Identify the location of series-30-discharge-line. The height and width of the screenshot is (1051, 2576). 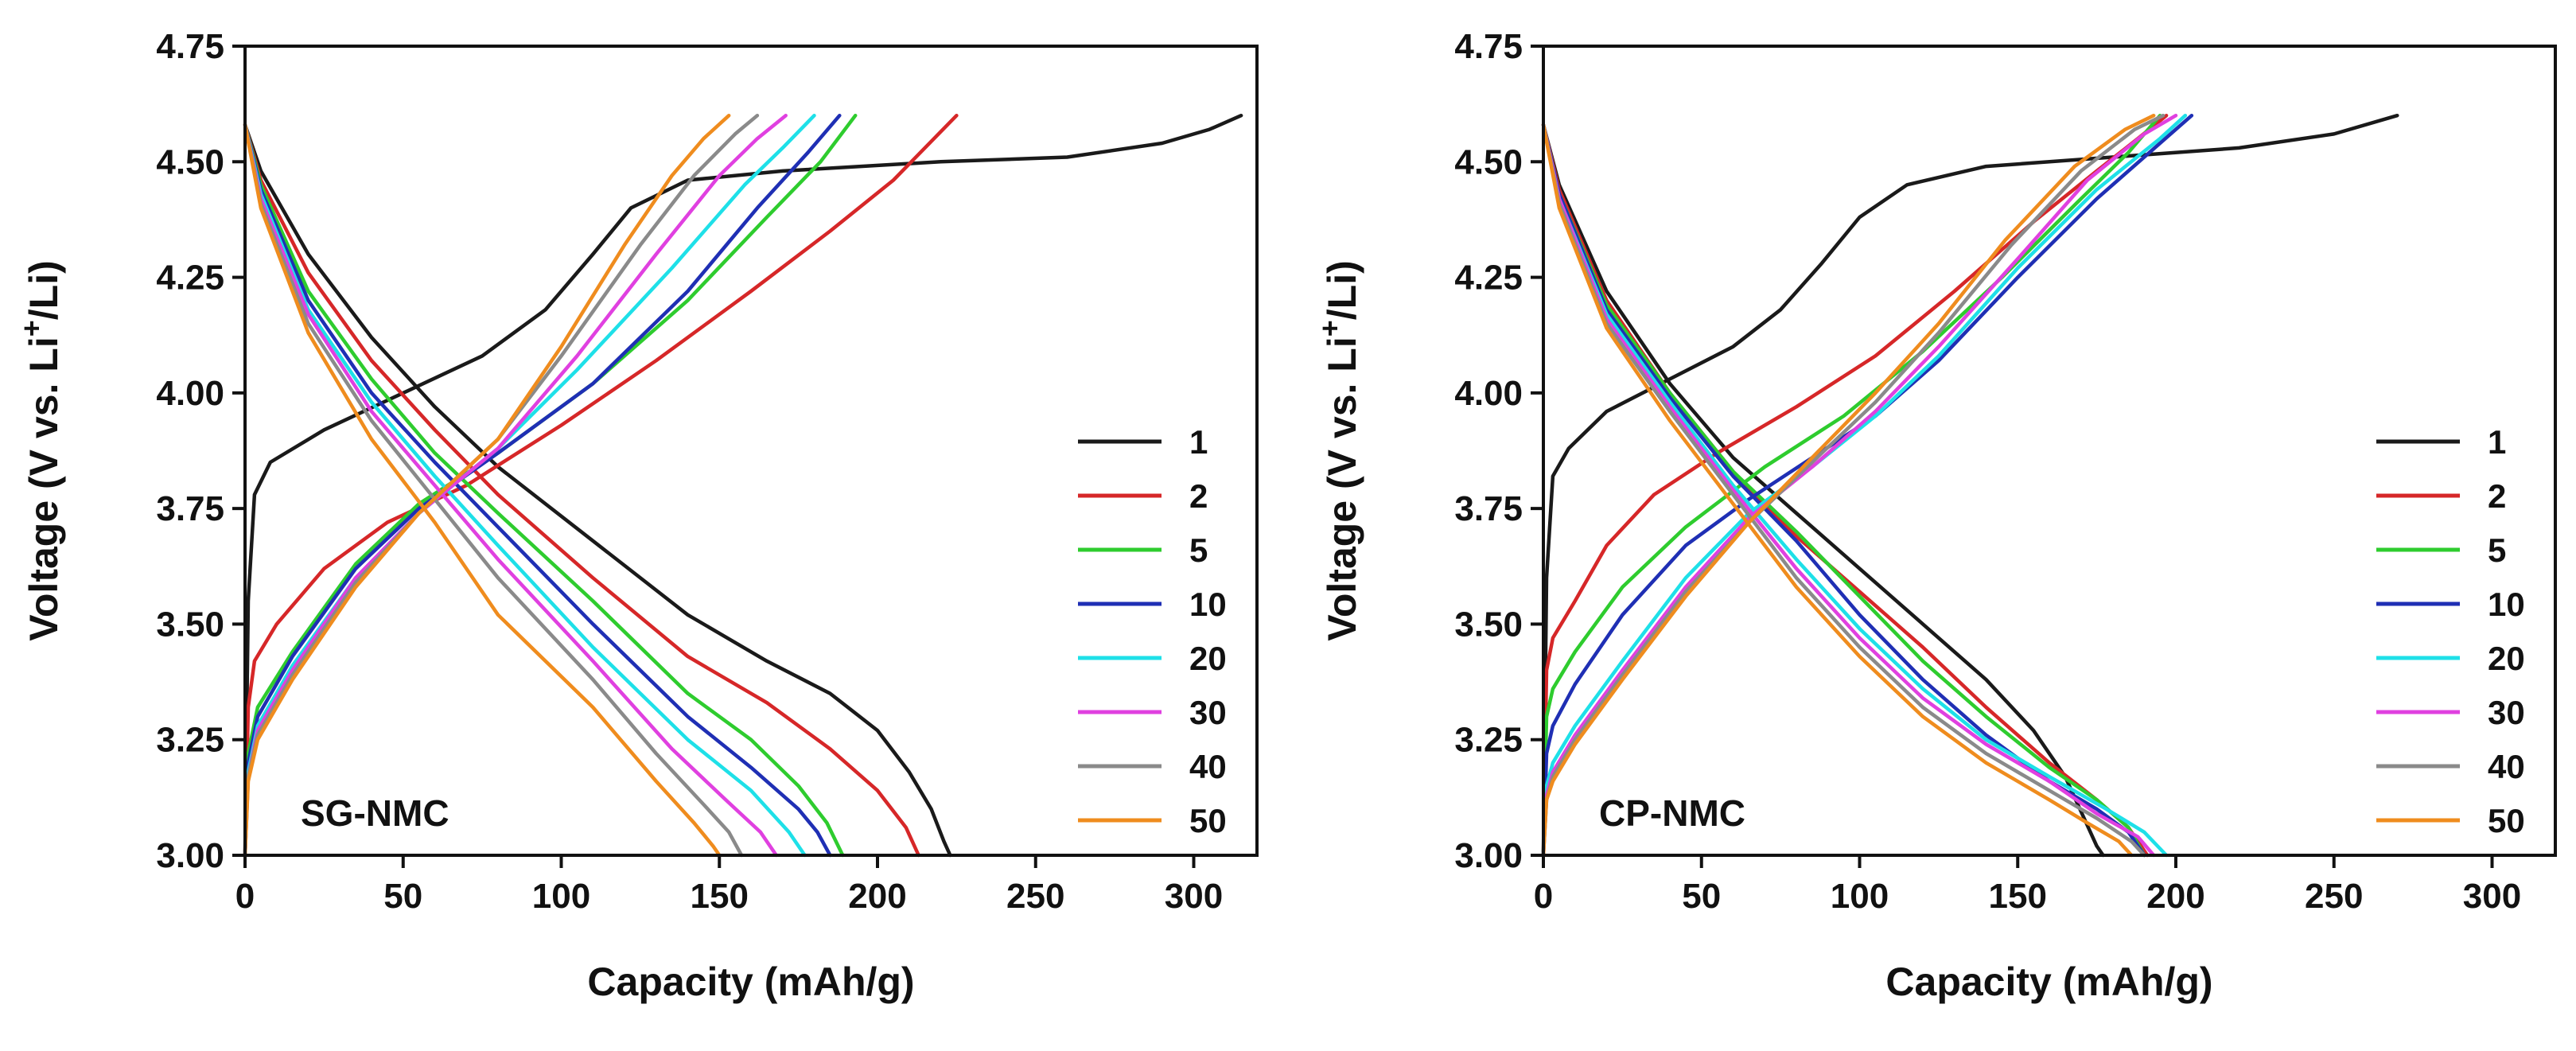
(511, 490).